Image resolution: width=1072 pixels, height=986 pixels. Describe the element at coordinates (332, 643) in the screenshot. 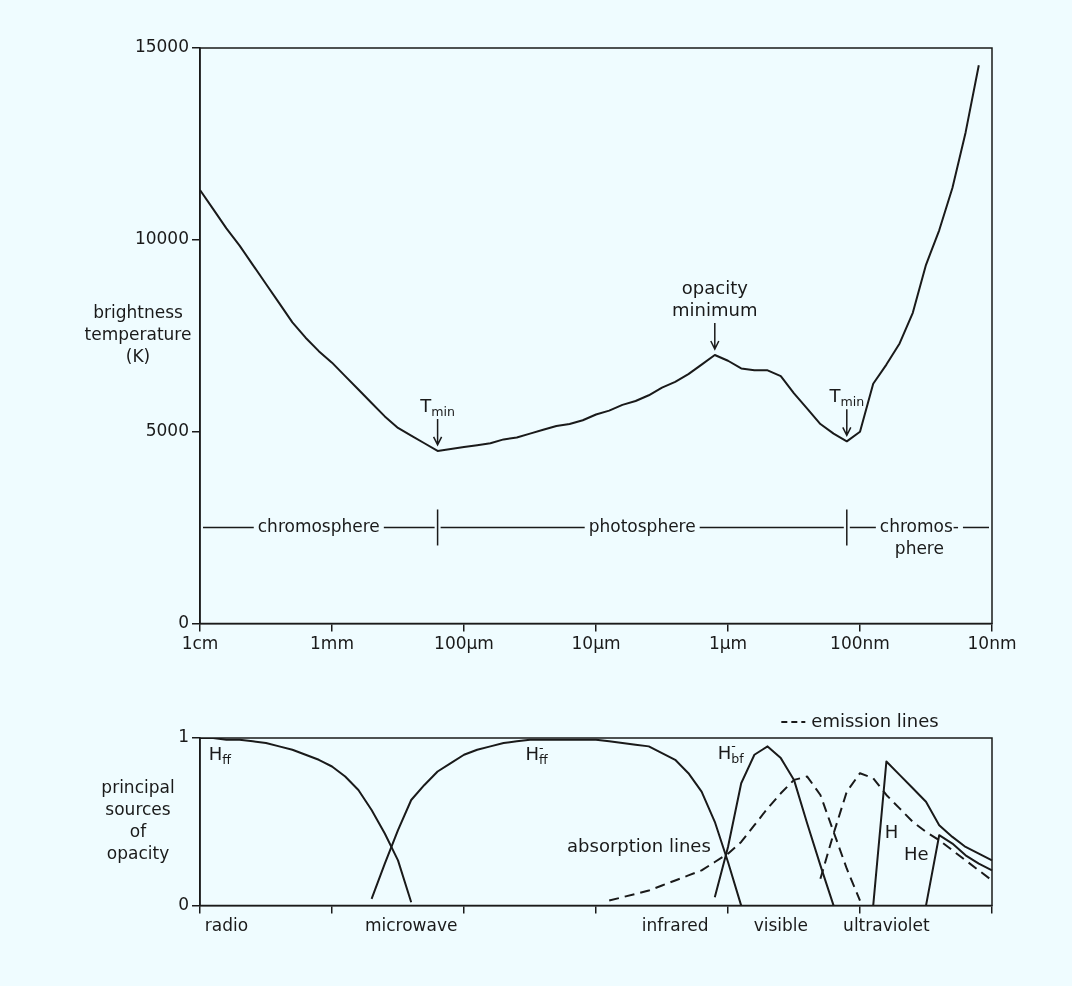

I see `x-tick-label: 1mm` at that location.